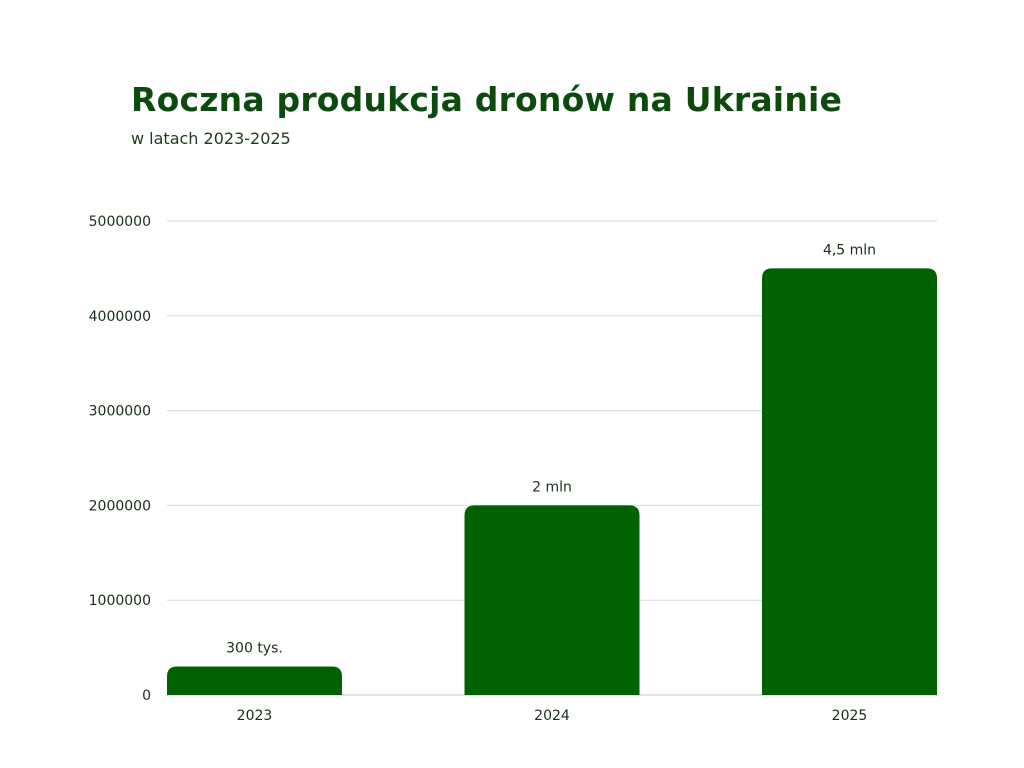  What do you see at coordinates (487, 99) in the screenshot?
I see `chart-title: Roczna produkcja dronów na Ukrainie` at bounding box center [487, 99].